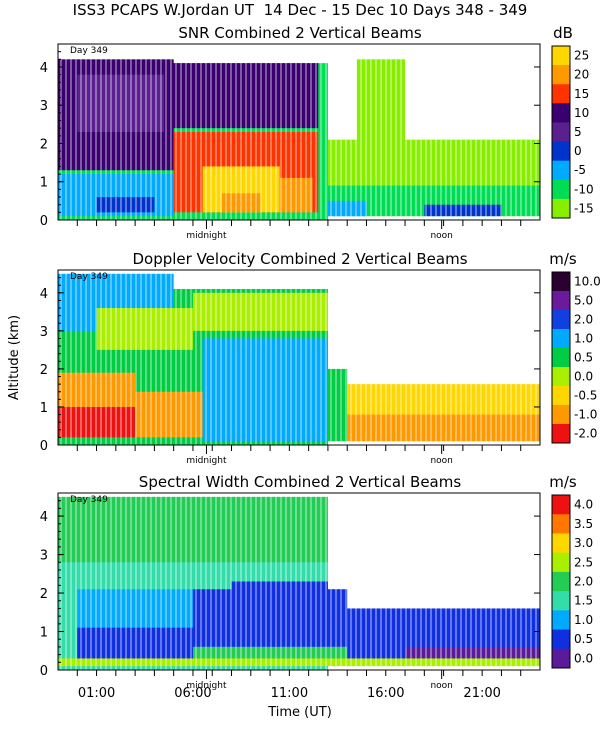 This screenshot has width=600, height=750. I want to click on colorbar-label: -1.0, so click(585, 415).